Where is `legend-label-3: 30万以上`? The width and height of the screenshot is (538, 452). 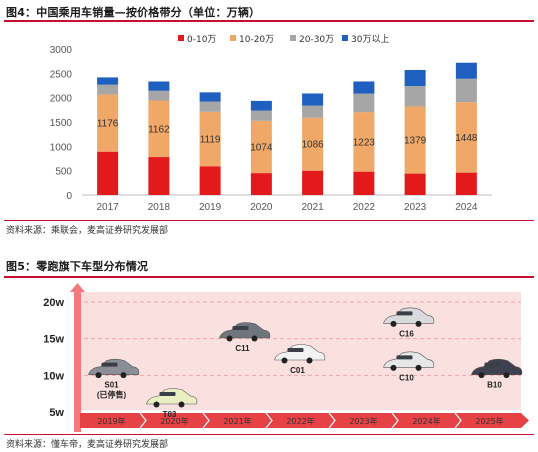
legend-label-3: 30万以上 is located at coordinates (370, 39).